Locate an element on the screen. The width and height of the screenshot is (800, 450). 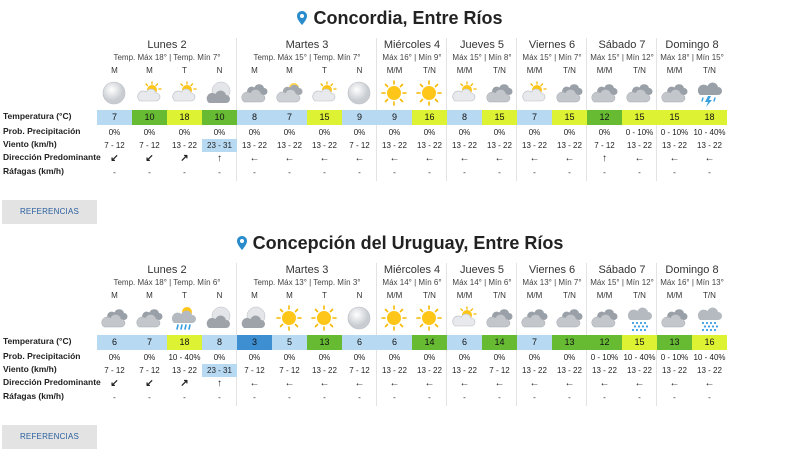
day-header: Lunes 2 Temp. Máx 18° | Temp. Mín 7° is located at coordinates (167, 51).